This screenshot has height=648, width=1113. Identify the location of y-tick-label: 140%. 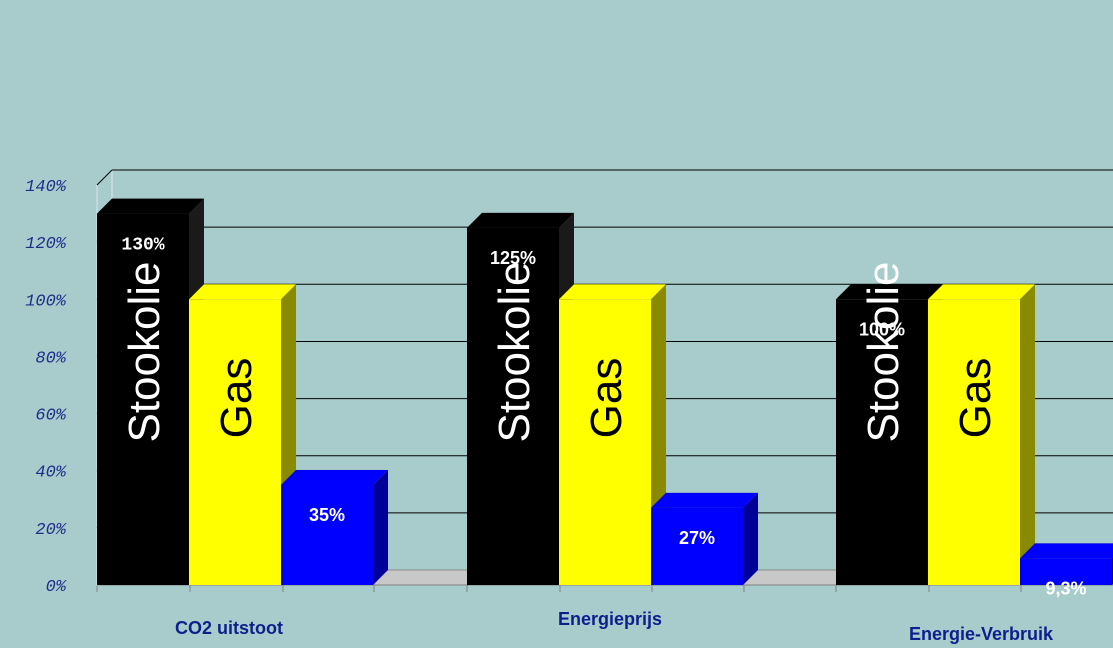
(46, 187).